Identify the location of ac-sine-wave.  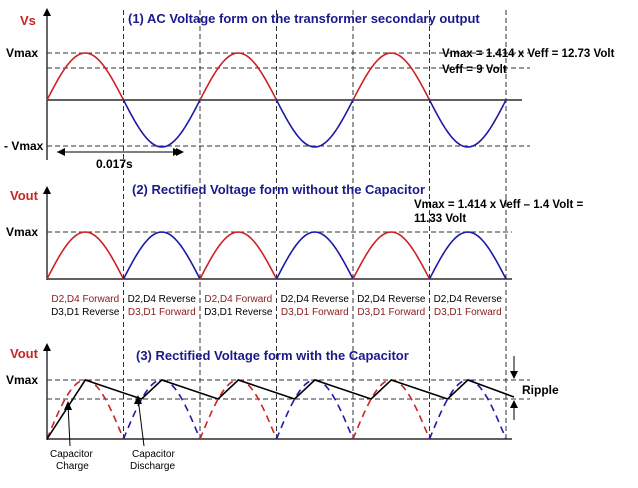
(276, 100).